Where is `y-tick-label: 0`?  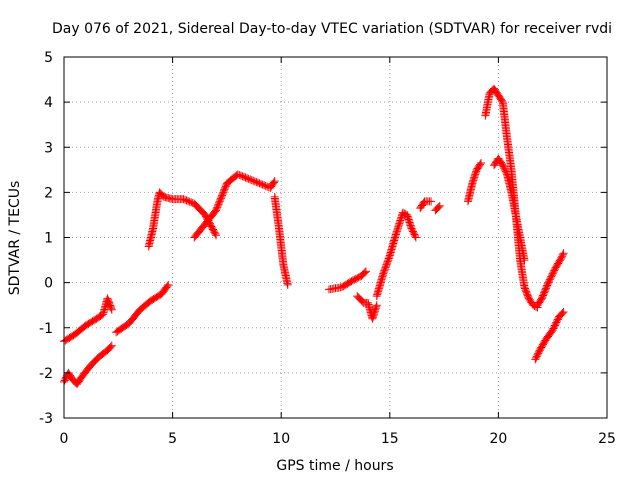
y-tick-label: 0 is located at coordinates (48, 284).